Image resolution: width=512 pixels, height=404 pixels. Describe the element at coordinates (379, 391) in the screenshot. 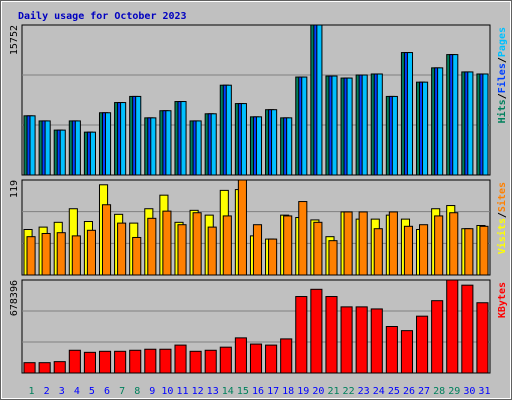

I see `x-tick-label: 24` at that location.